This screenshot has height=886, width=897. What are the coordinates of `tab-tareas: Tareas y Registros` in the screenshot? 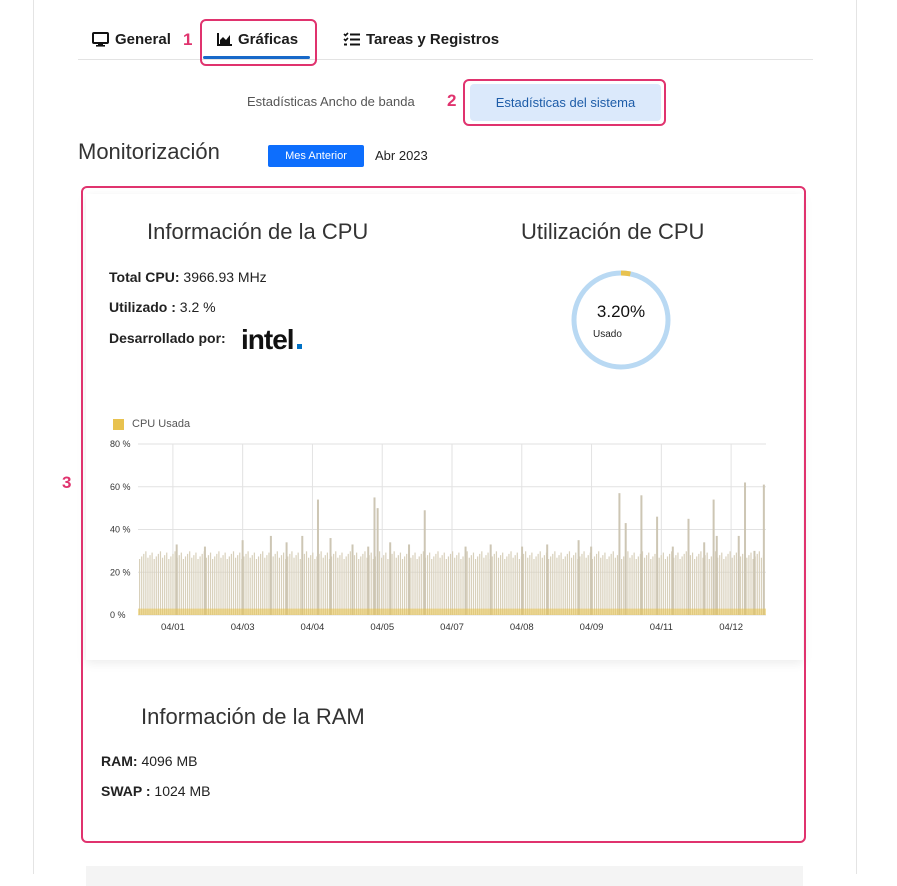 It's located at (421, 39).